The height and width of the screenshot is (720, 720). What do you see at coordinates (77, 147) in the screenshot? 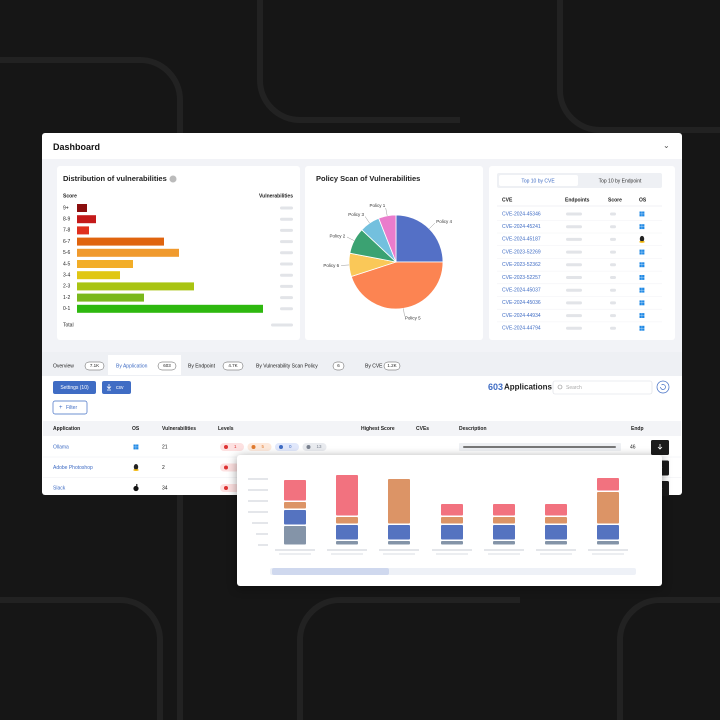
I see `dashboard-title: Dashboard` at bounding box center [77, 147].